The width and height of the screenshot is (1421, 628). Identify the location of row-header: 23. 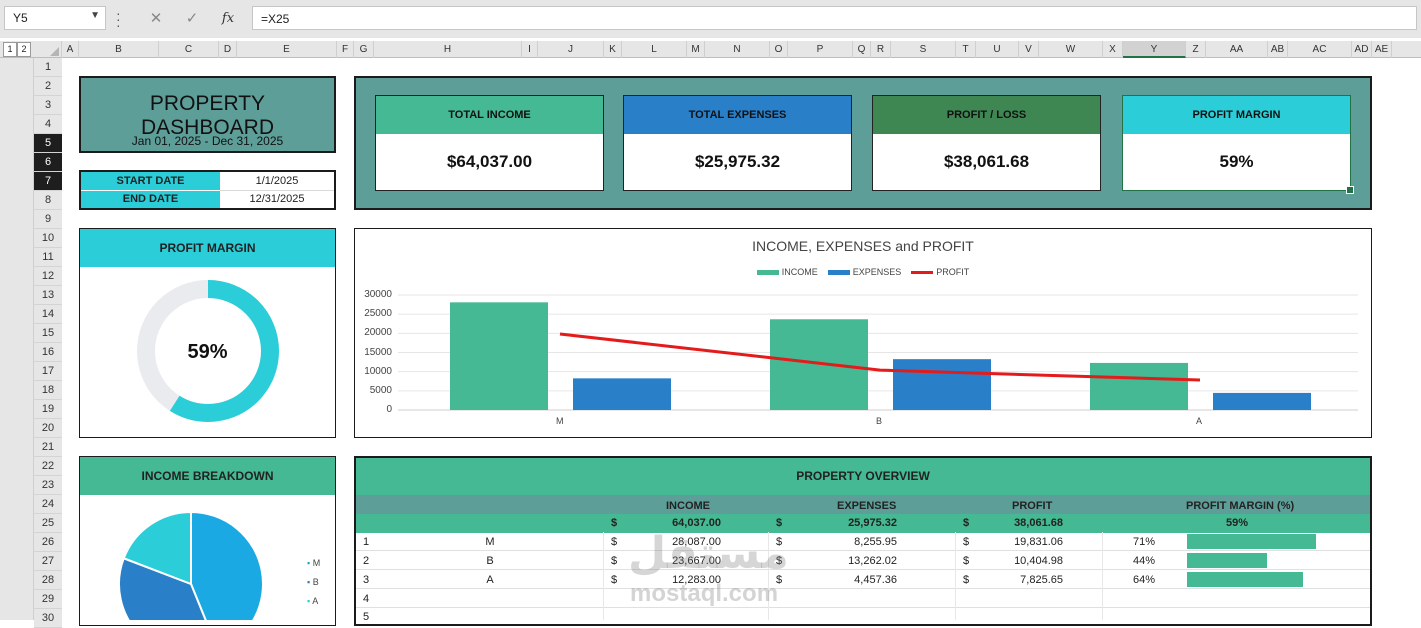
(48, 485).